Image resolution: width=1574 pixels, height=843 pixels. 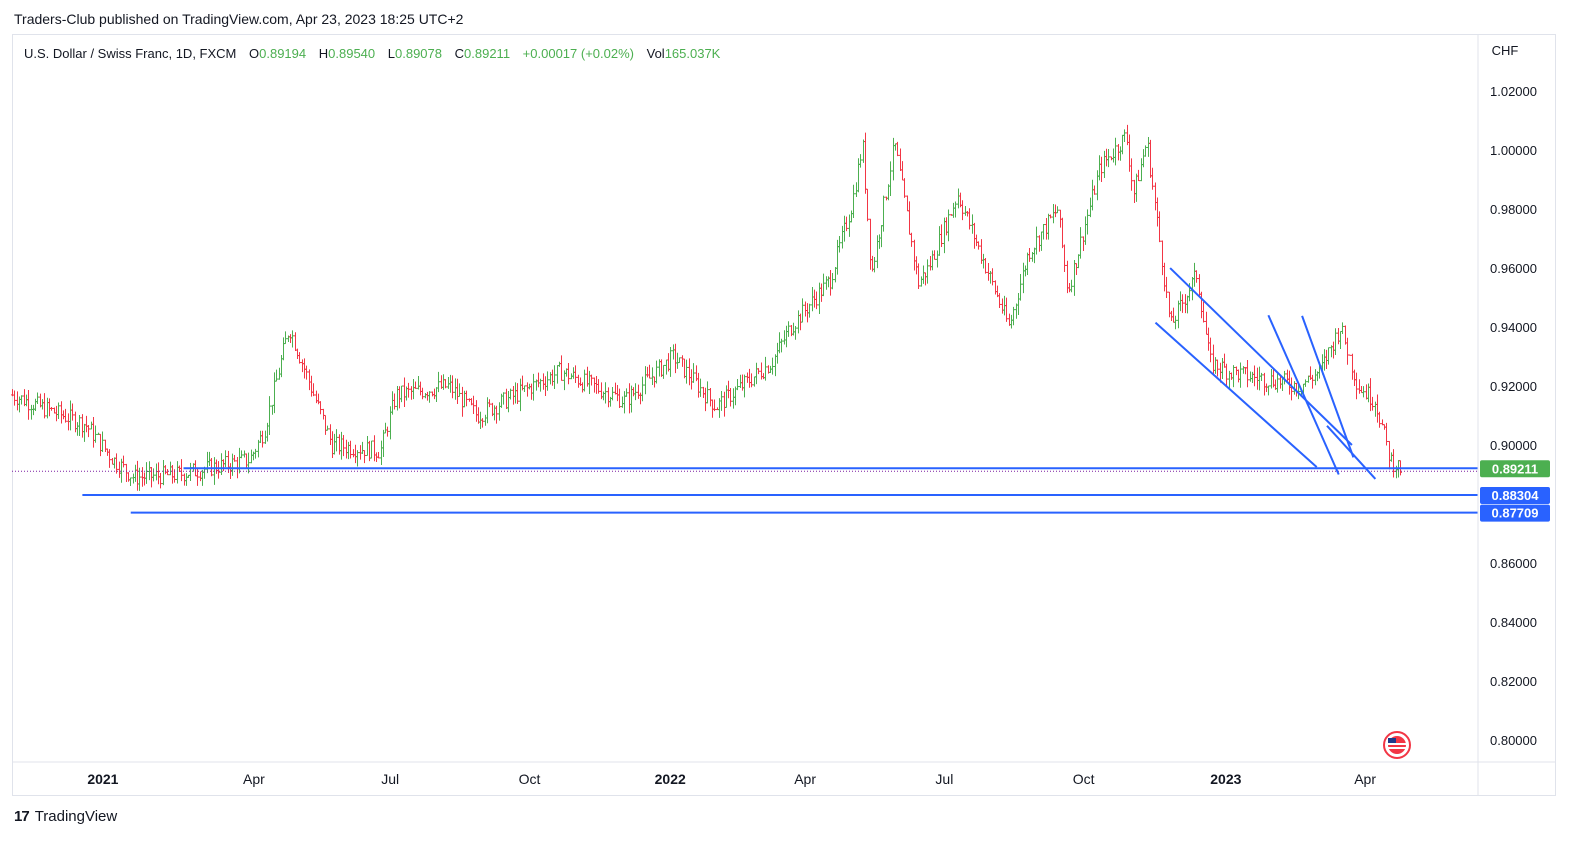 I want to click on flag-icon, so click(x=1397, y=745).